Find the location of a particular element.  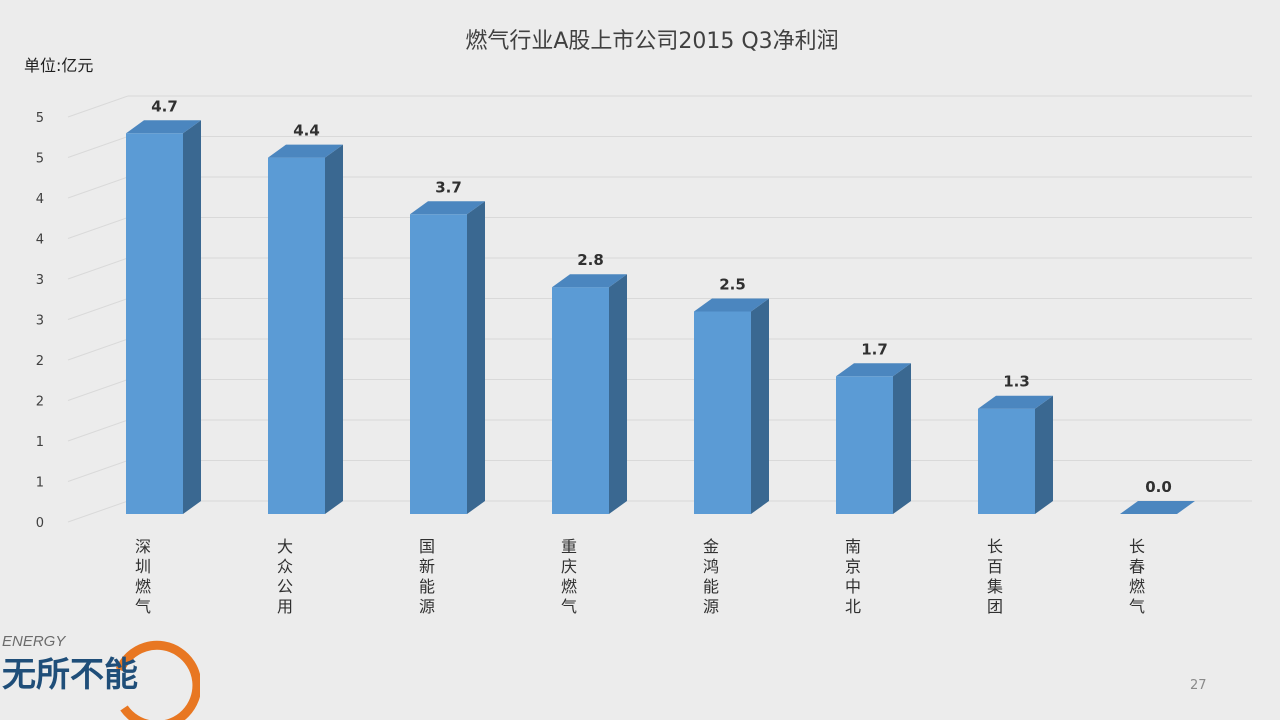

data-label: 2.8 is located at coordinates (590, 260).